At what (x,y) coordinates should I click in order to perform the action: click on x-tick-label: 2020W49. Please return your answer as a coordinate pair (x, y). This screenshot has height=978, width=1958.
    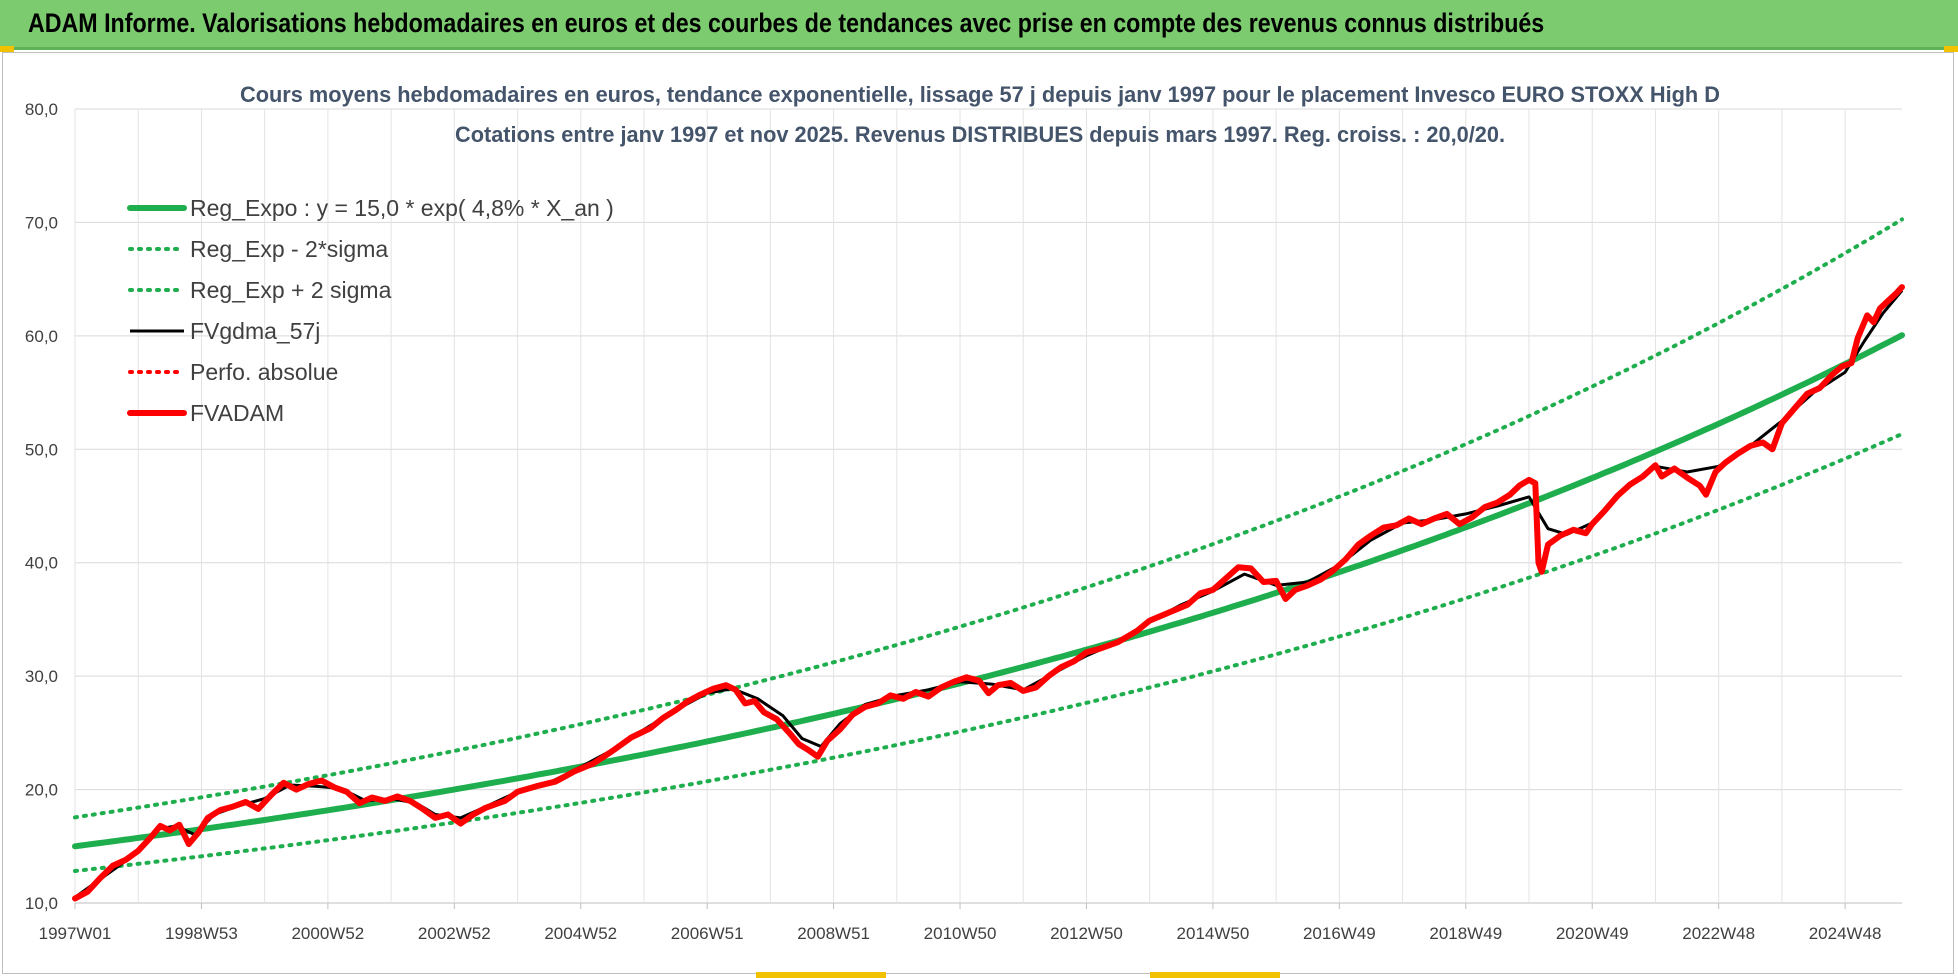
    Looking at the image, I should click on (1592, 933).